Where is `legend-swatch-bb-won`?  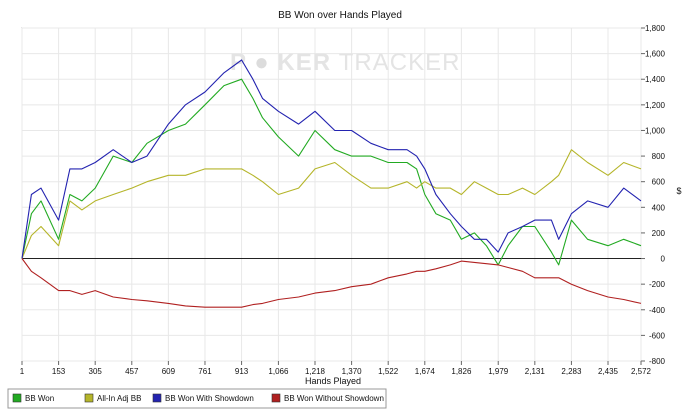
legend-swatch-bb-won is located at coordinates (17, 398).